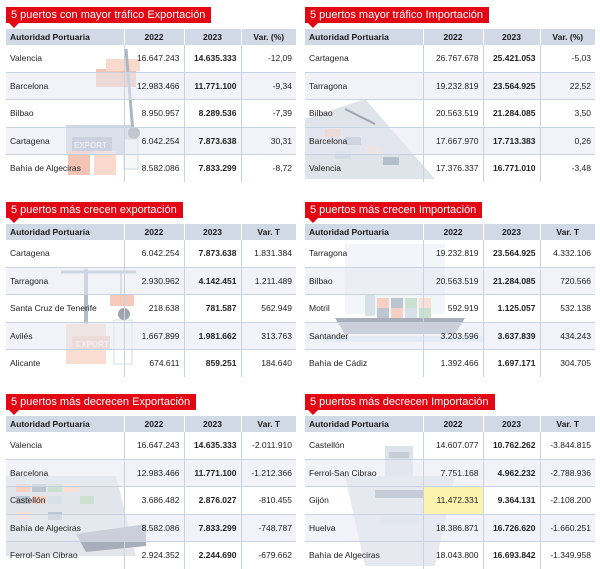 The height and width of the screenshot is (569, 600). Describe the element at coordinates (570, 445) in the screenshot. I see `cell-var: -3.844.815` at that location.